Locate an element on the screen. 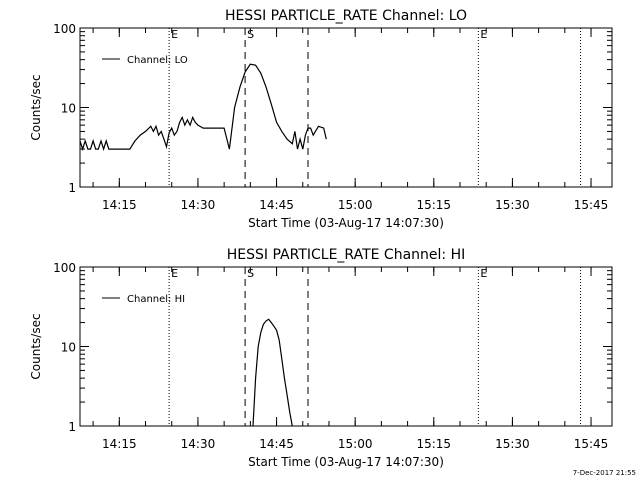 The image size is (640, 480). panel2-legend-label: Channel: HI is located at coordinates (156, 299).